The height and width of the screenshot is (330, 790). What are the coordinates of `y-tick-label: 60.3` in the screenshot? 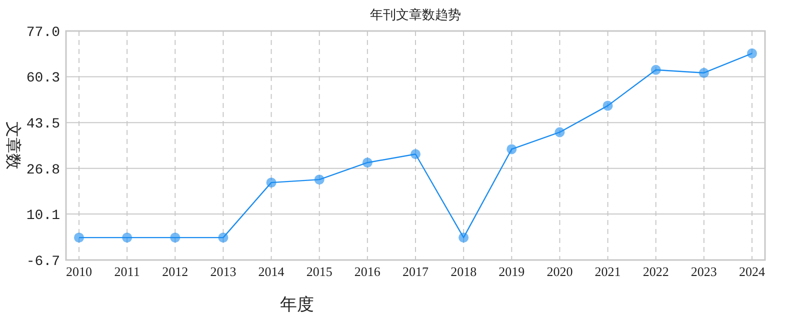 It's located at (43, 78).